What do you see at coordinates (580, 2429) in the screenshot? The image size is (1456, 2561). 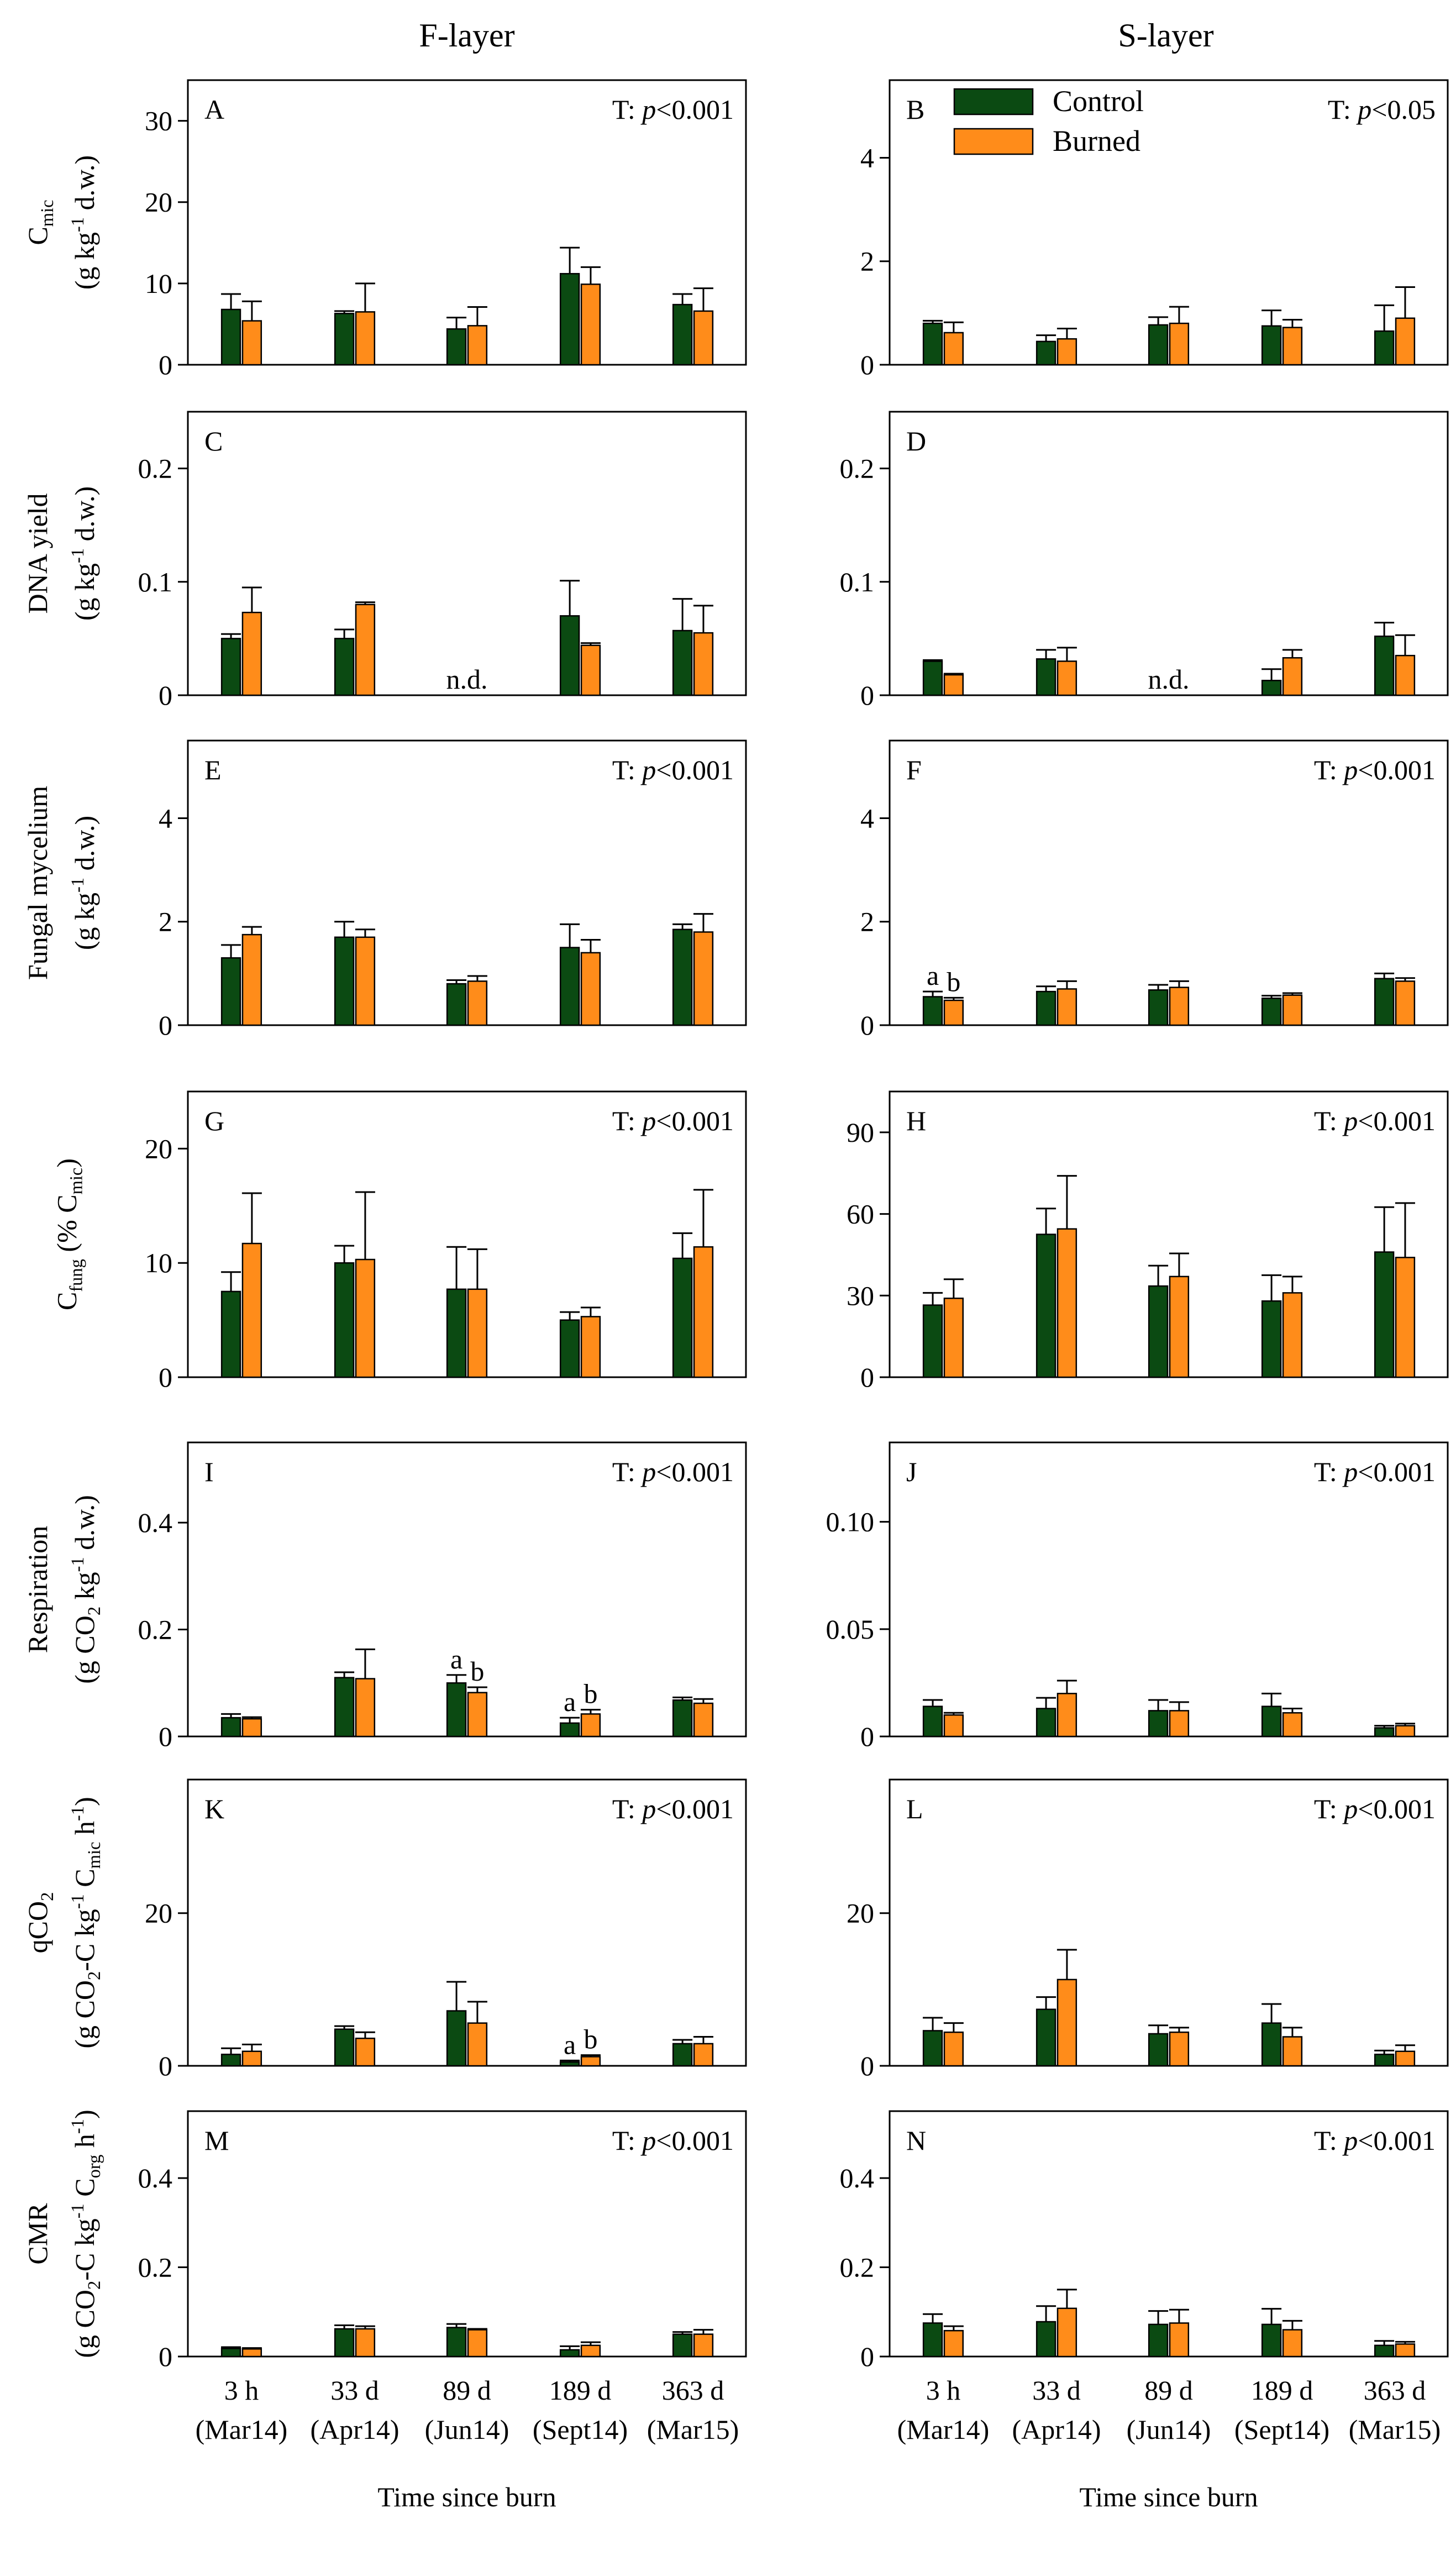 I see `x-tick-label-date: (Sept14)` at bounding box center [580, 2429].